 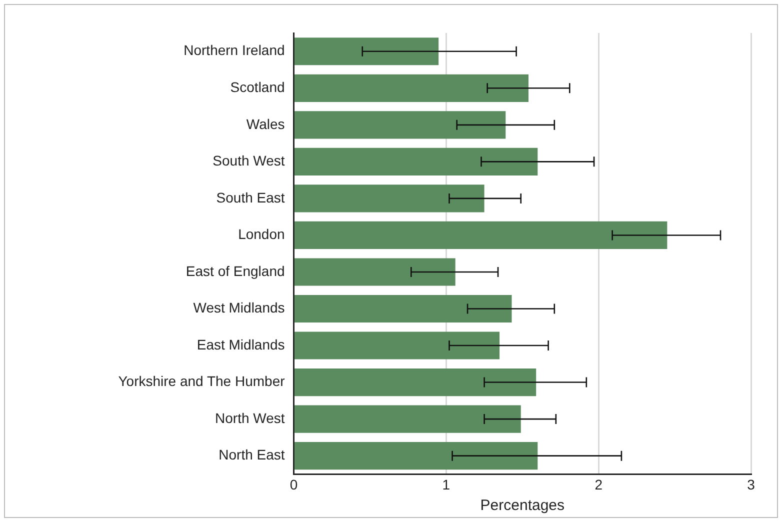 What do you see at coordinates (234, 50) in the screenshot?
I see `y-tick-label: Northern Ireland` at bounding box center [234, 50].